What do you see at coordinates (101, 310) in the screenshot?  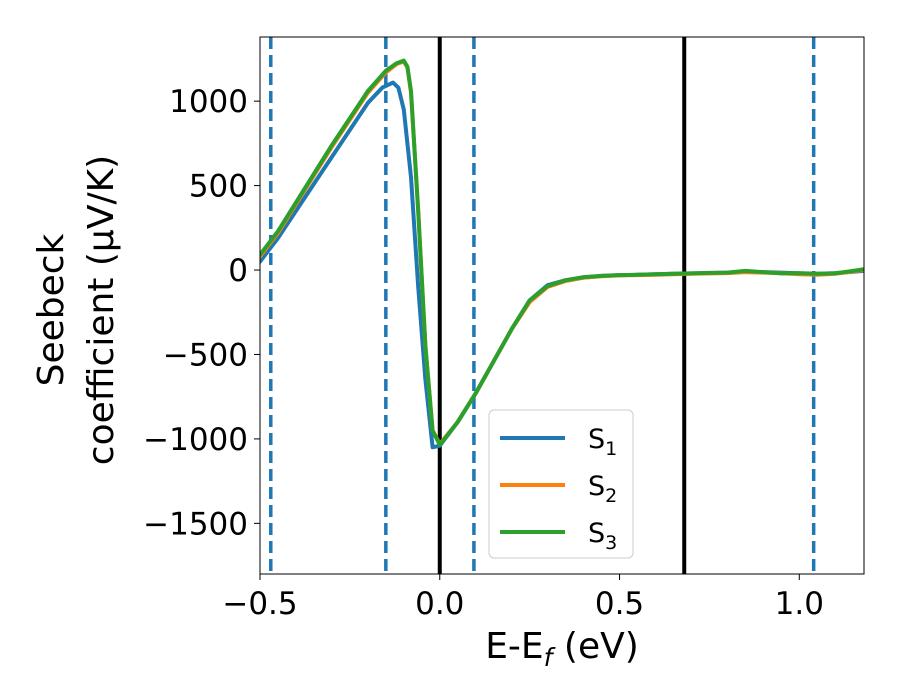 I see `y-axis-label-line2: coefficient (μV/K)` at bounding box center [101, 310].